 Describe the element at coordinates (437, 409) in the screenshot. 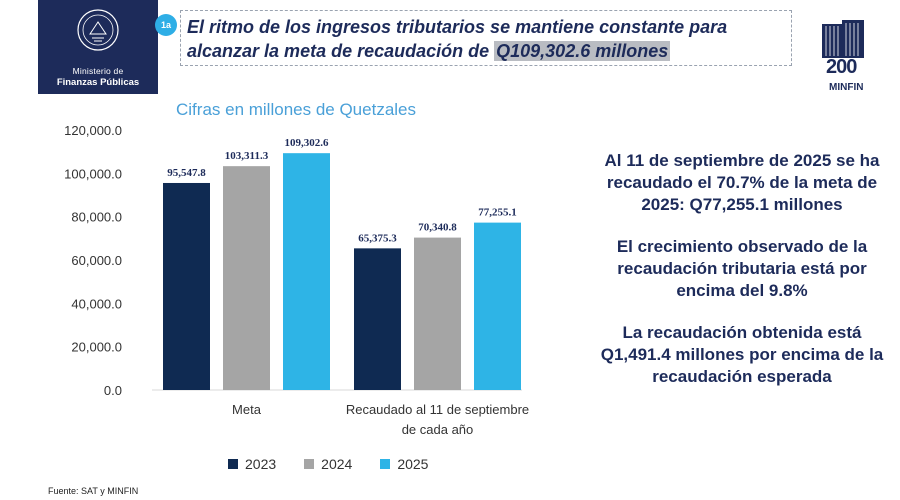

I see `x-category-label: Recaudado al 11 de septiembre` at that location.